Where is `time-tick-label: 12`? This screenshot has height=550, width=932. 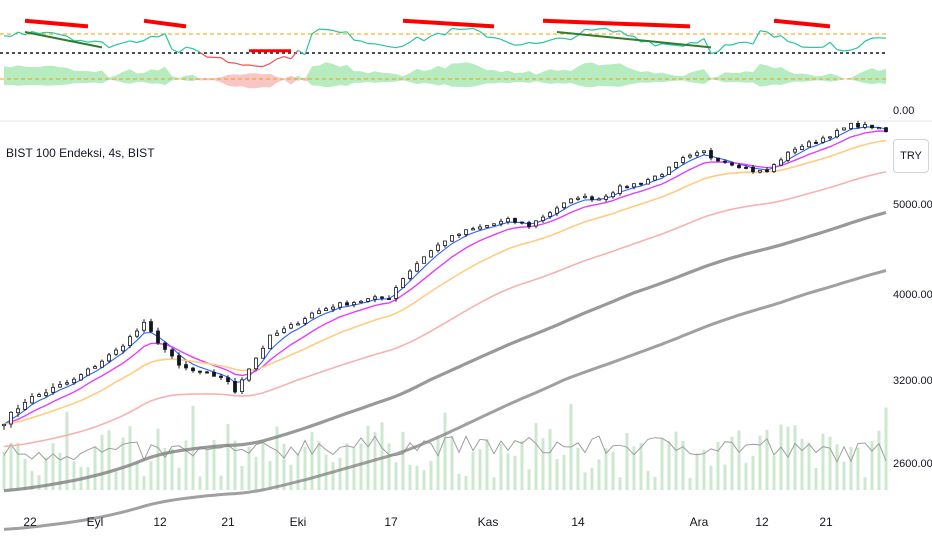 time-tick-label: 12 is located at coordinates (762, 522).